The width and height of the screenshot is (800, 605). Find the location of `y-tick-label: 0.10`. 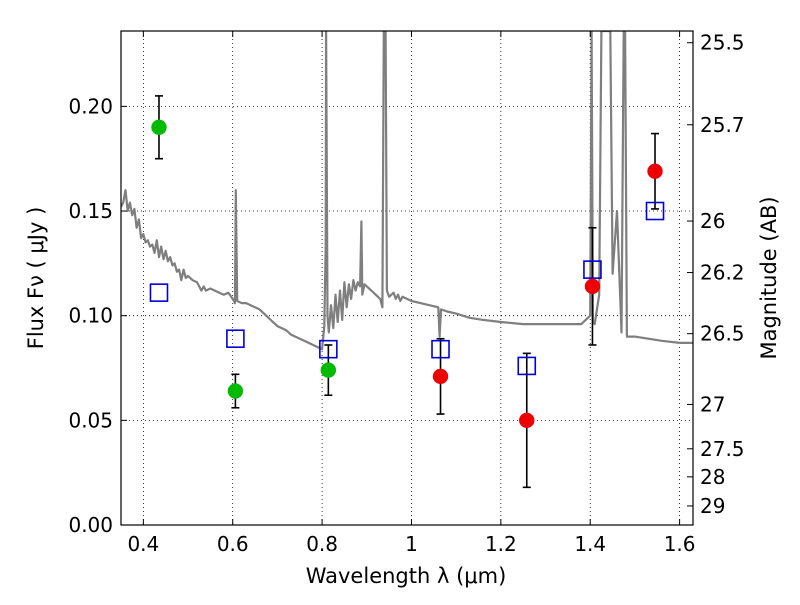

y-tick-label: 0.10 is located at coordinates (90, 316).